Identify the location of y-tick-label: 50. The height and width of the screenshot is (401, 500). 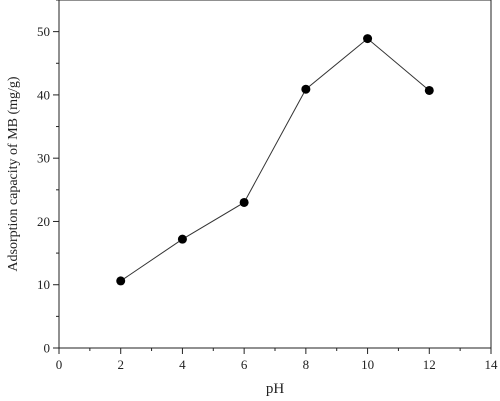
(43, 31).